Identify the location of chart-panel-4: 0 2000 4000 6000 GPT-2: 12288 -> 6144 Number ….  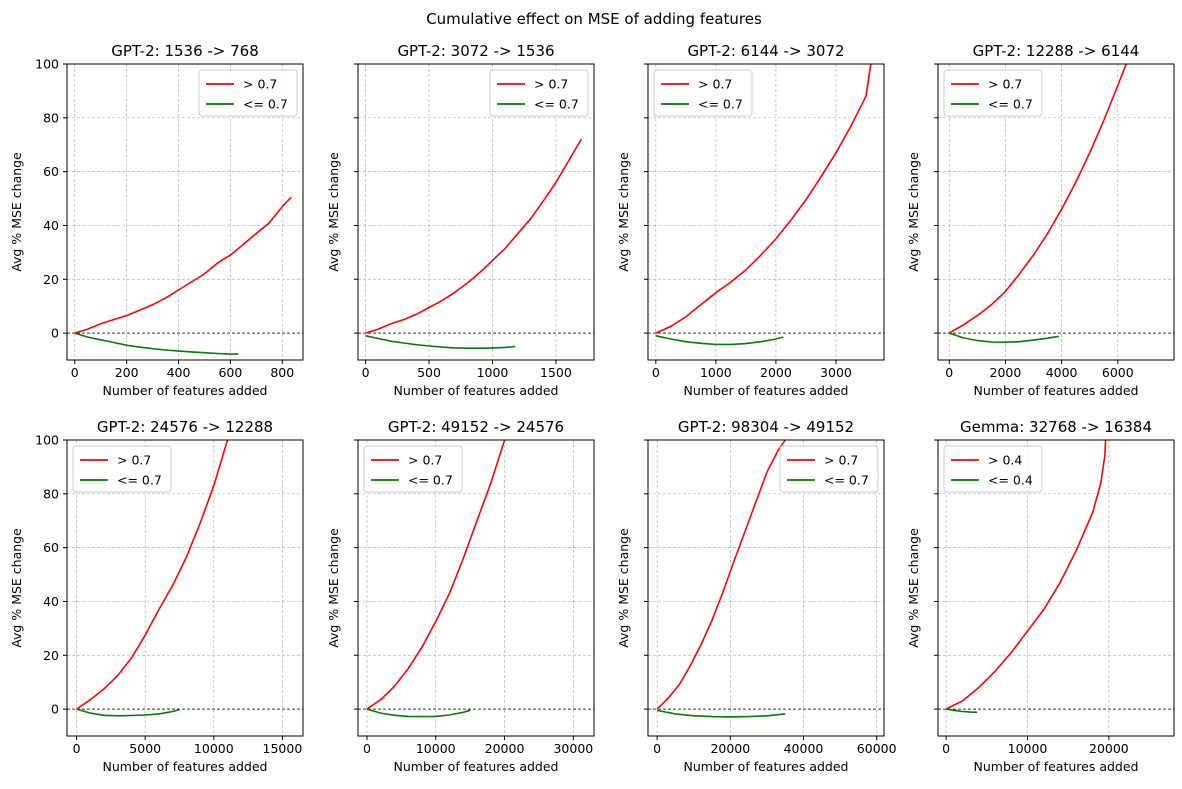
(1040, 220).